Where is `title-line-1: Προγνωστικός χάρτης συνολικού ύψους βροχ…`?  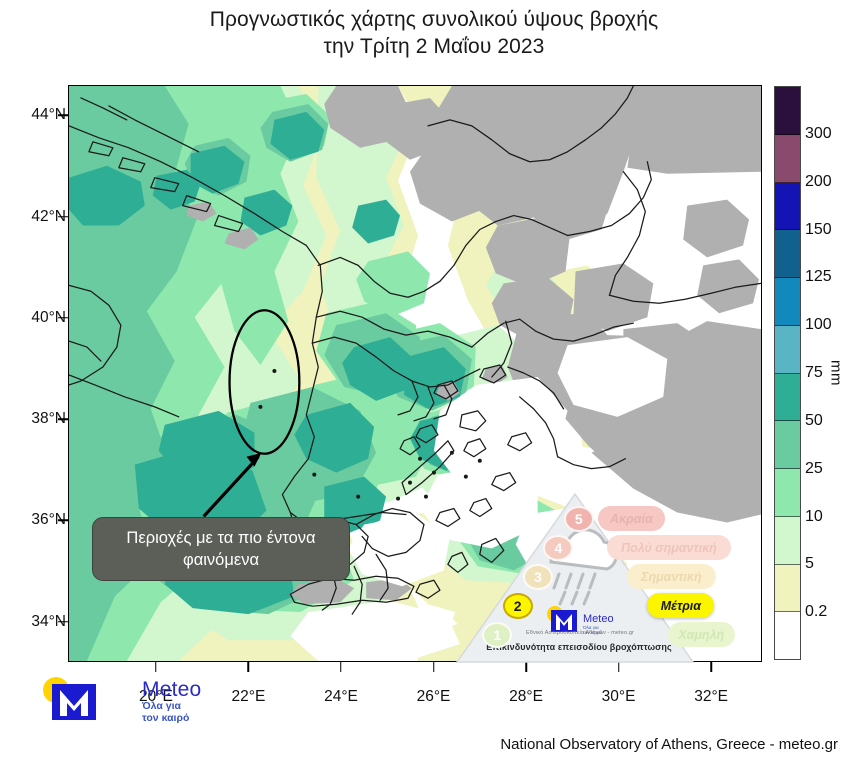
title-line-1: Προγνωστικός χάρτης συνολικού ύψους βροχ… is located at coordinates (434, 19).